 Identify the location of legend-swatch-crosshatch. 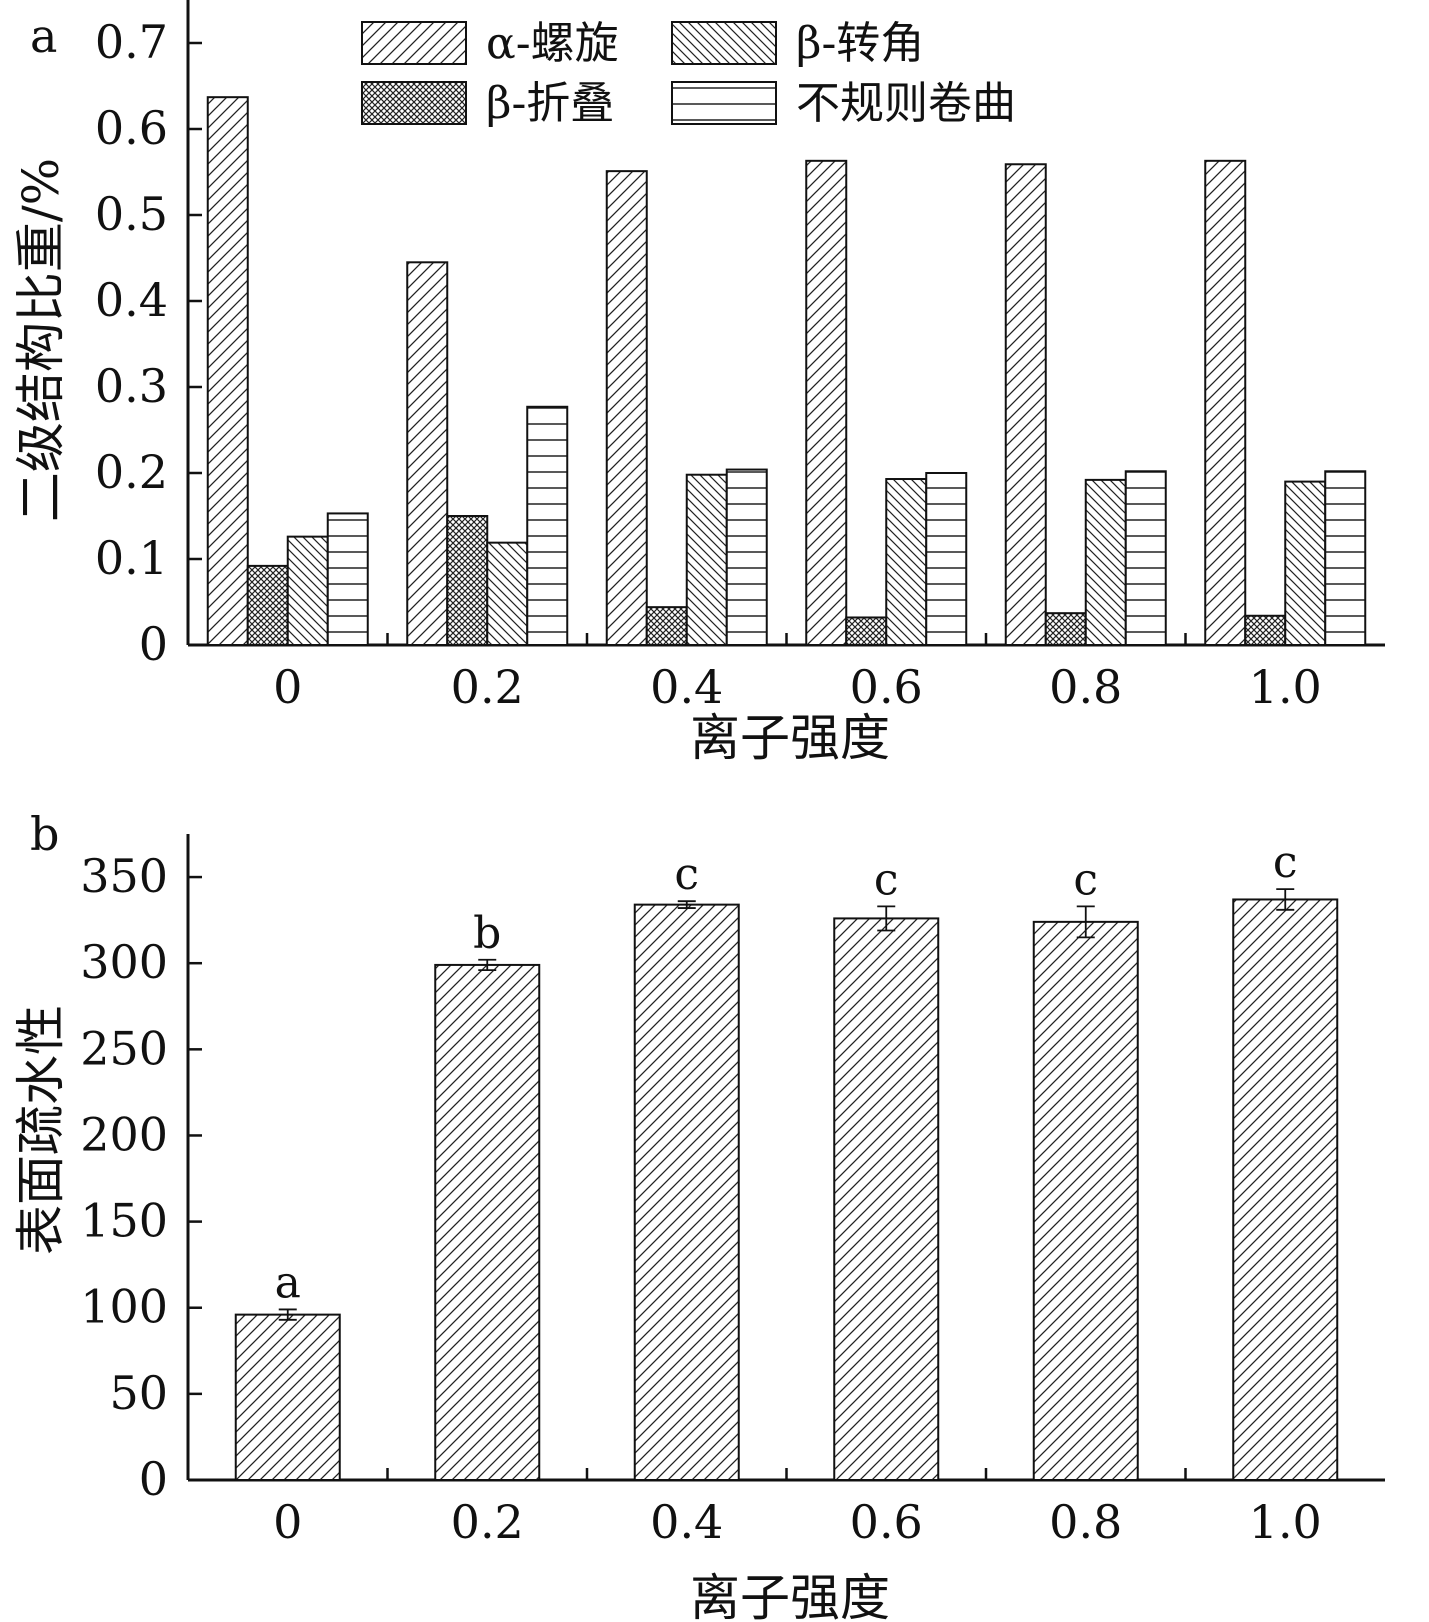
(414, 103).